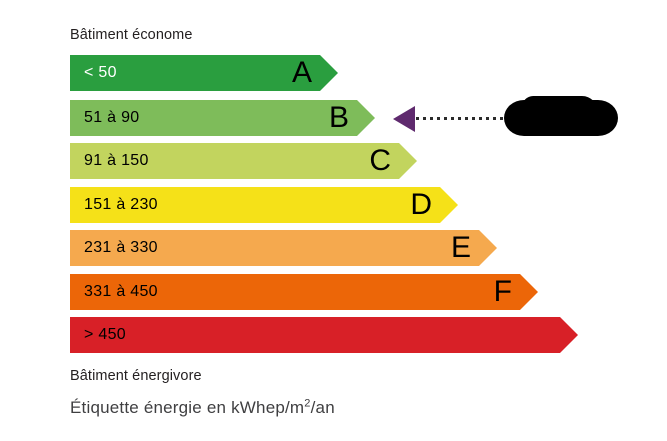  What do you see at coordinates (121, 204) in the screenshot?
I see `bar-range-label: 151 à 230` at bounding box center [121, 204].